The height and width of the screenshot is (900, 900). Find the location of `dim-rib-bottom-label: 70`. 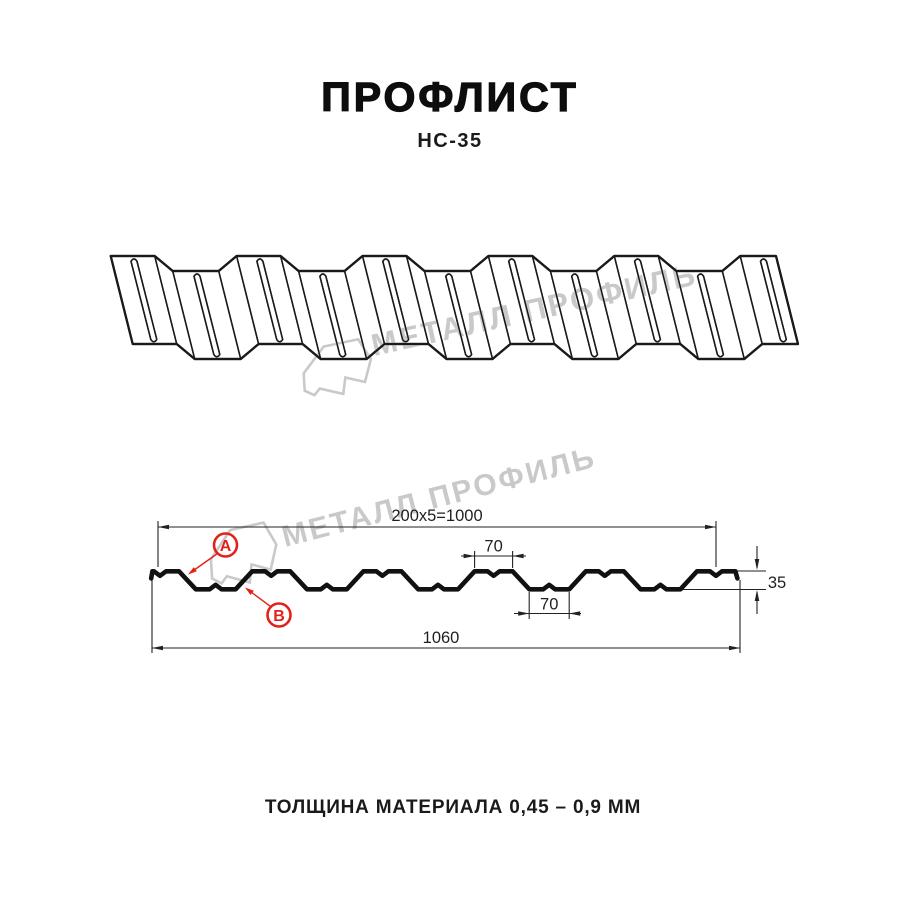

dim-rib-bottom-label: 70 is located at coordinates (549, 605).